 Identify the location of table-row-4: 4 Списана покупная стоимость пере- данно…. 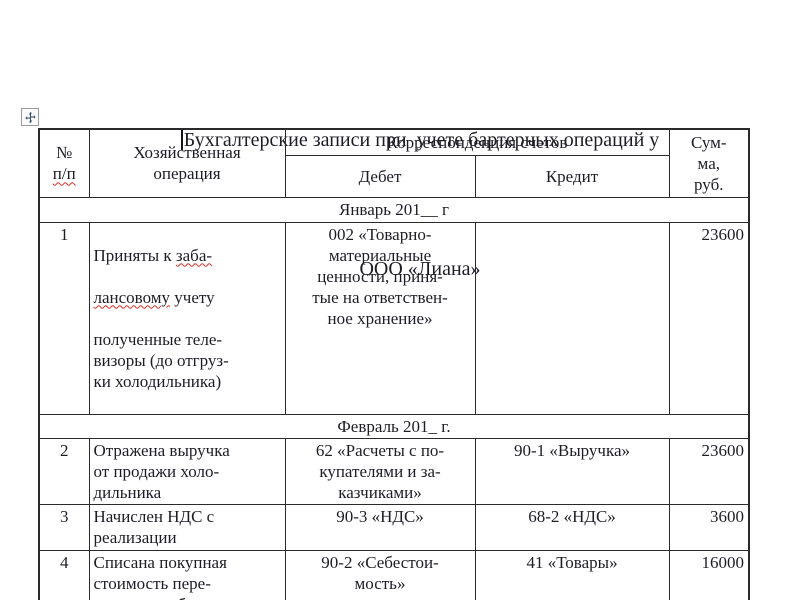
(394, 574).